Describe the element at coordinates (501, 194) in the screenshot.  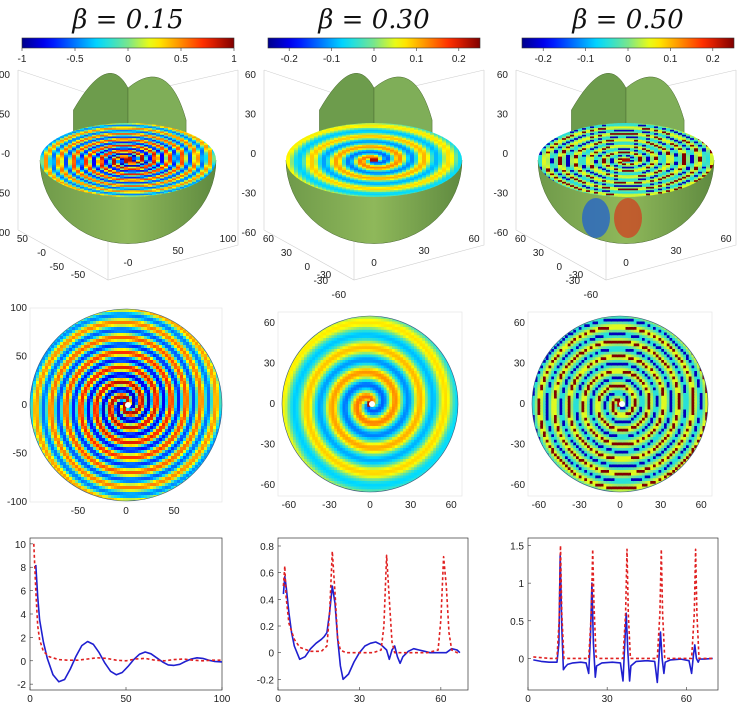
I see `z-tick-label: -30` at that location.